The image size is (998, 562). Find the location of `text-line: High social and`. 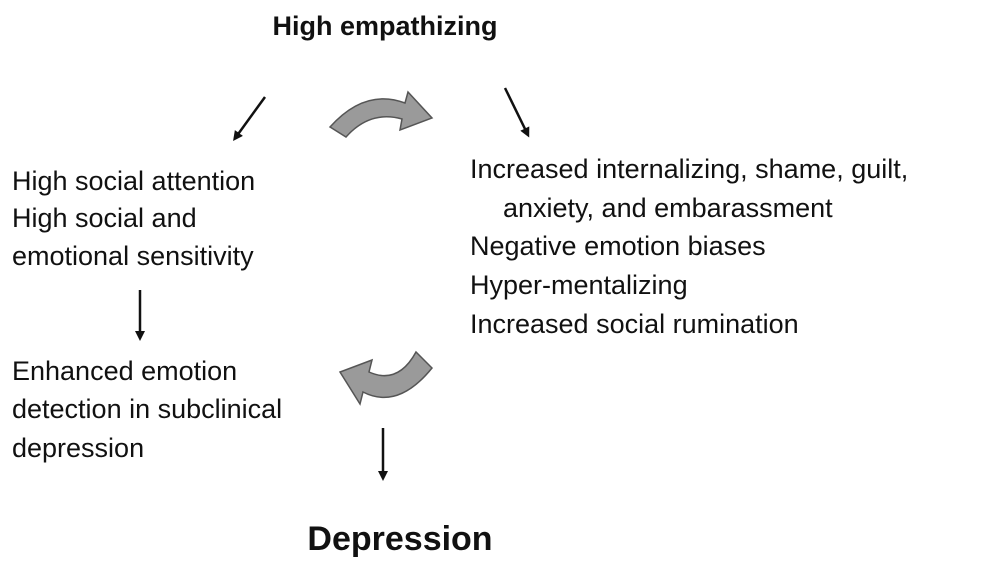

text-line: High social and is located at coordinates (104, 218).